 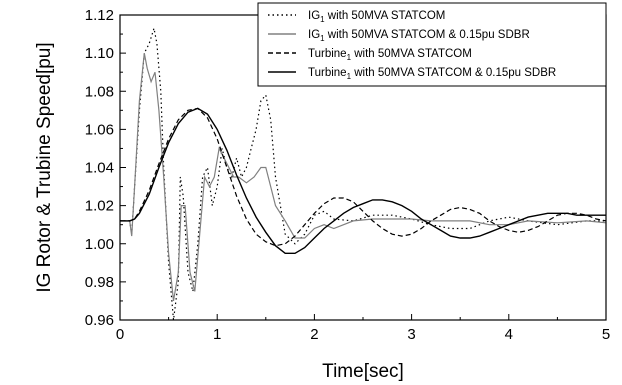 What do you see at coordinates (390, 55) in the screenshot?
I see `legend-label-3: Turbine1 with 50MVA STATCOM` at bounding box center [390, 55].